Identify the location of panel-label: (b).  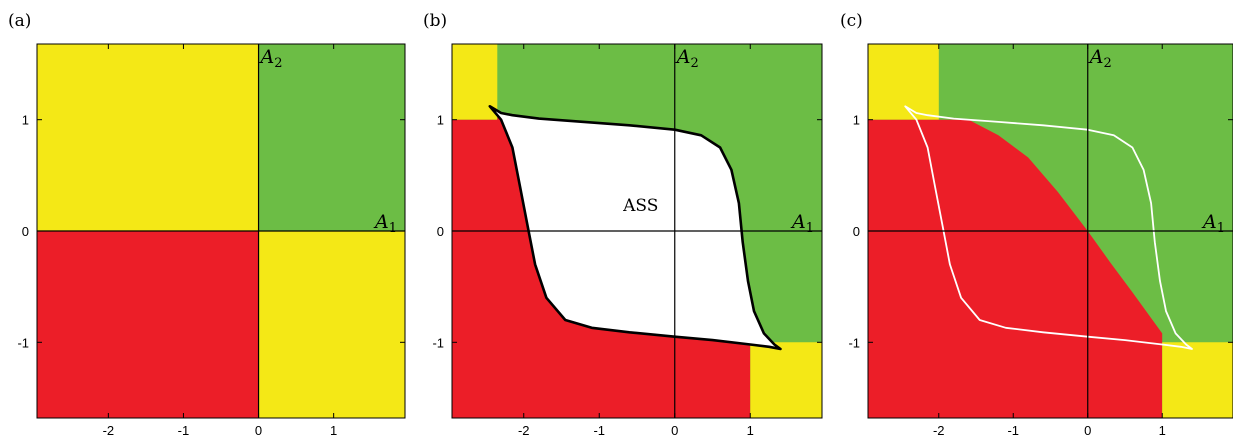
(435, 21).